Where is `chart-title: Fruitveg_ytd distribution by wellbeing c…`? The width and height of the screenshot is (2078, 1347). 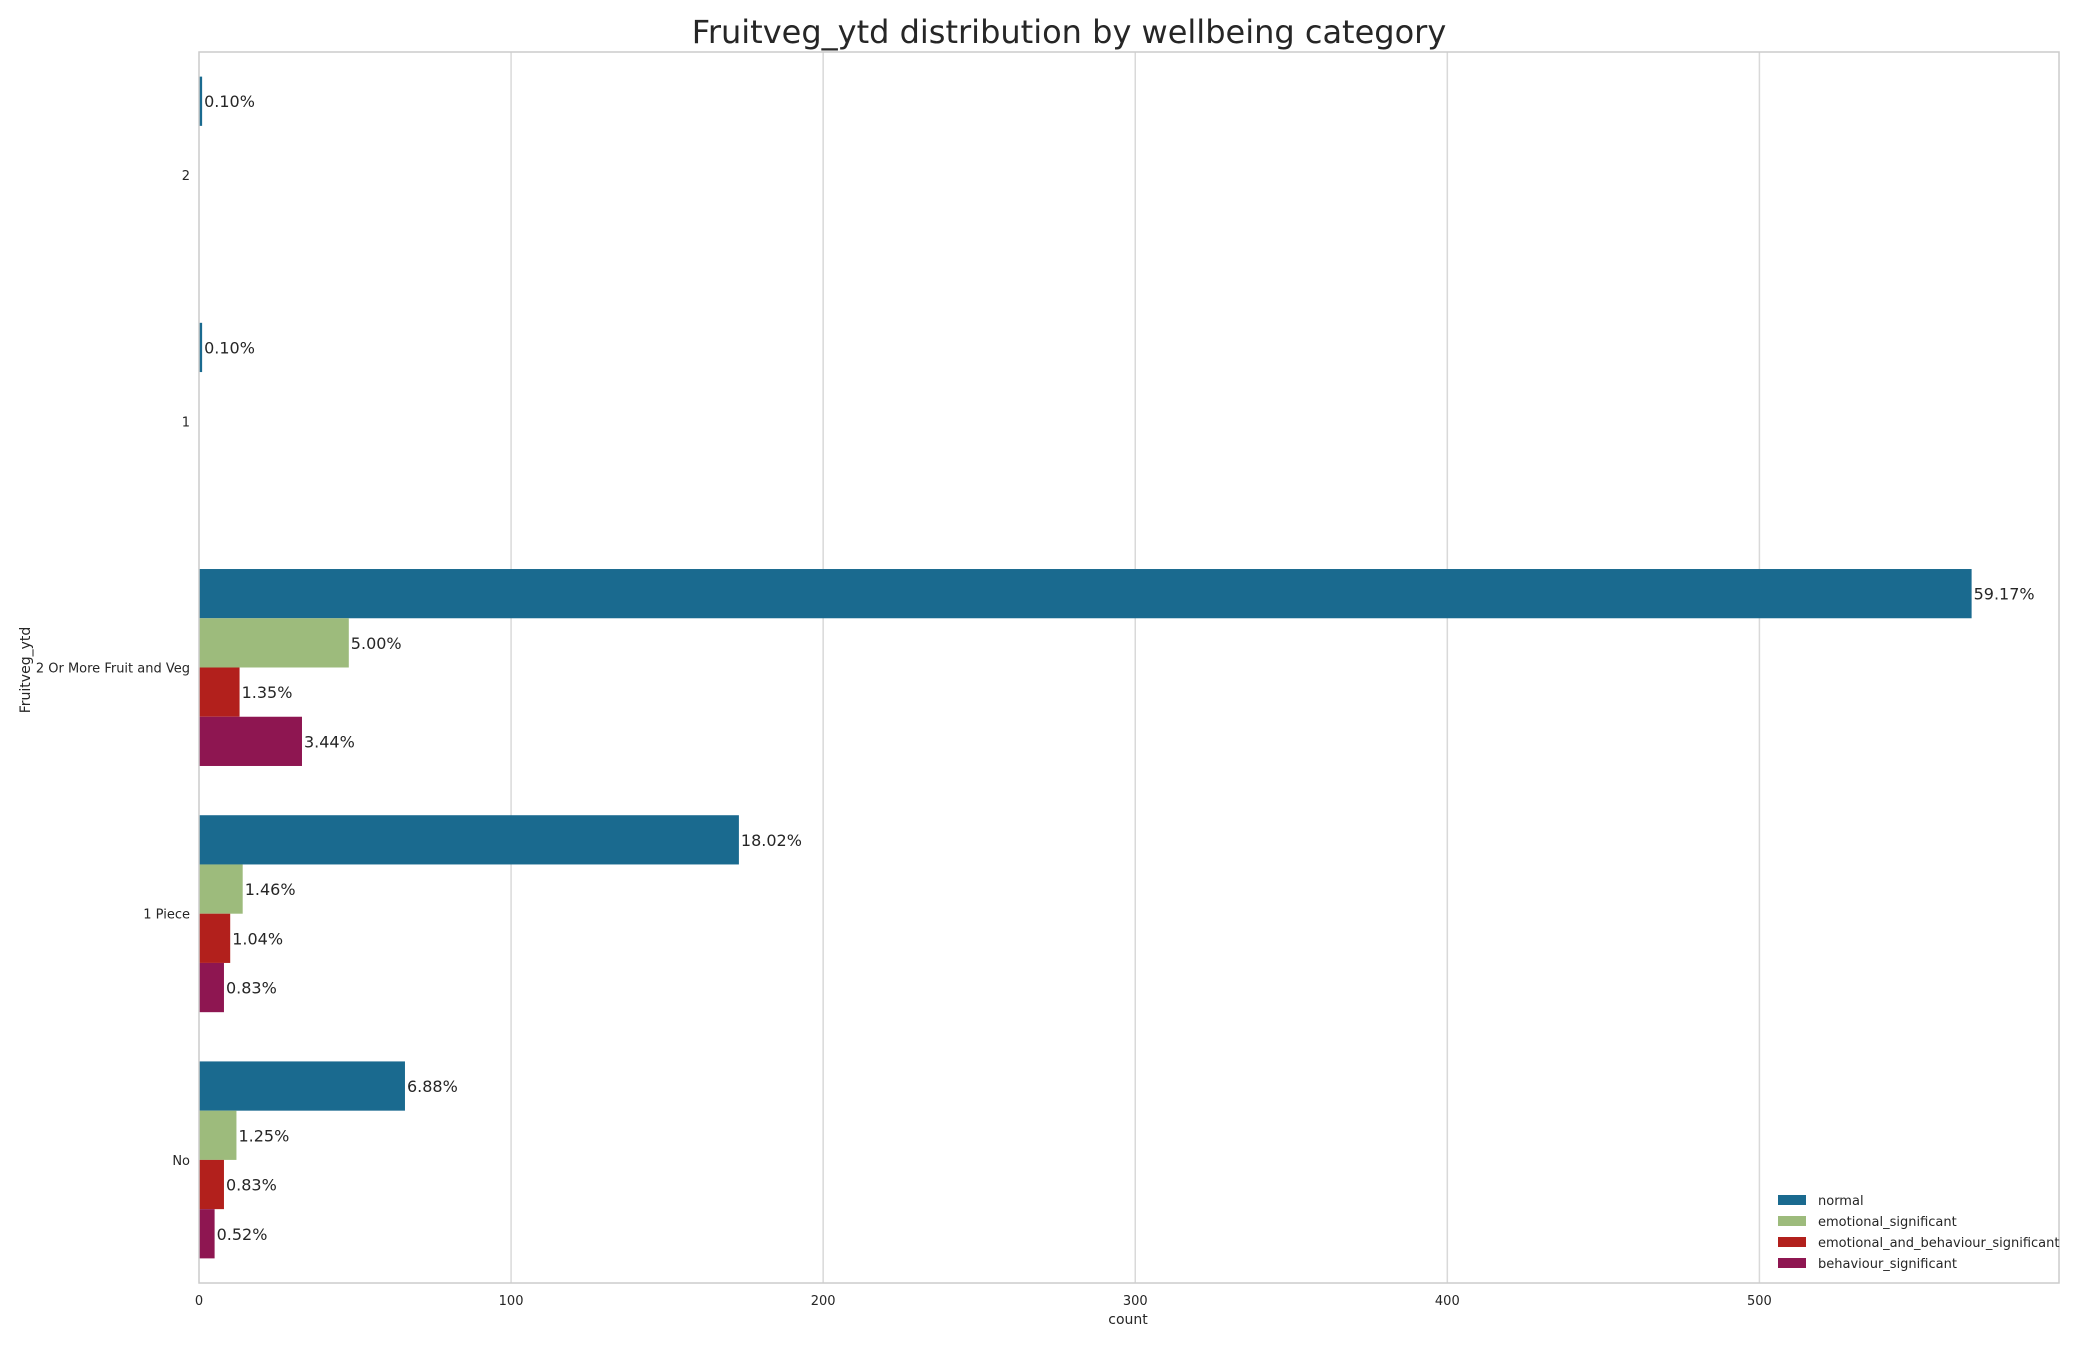 chart-title: Fruitveg_ytd distribution by wellbeing c… is located at coordinates (1069, 32).